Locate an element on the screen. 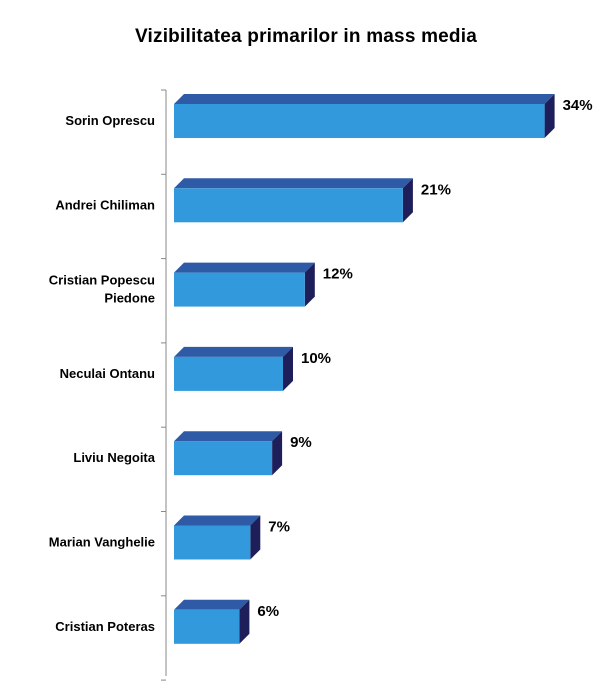 The image size is (612, 700). category-label: Andrei Chiliman is located at coordinates (105, 204).